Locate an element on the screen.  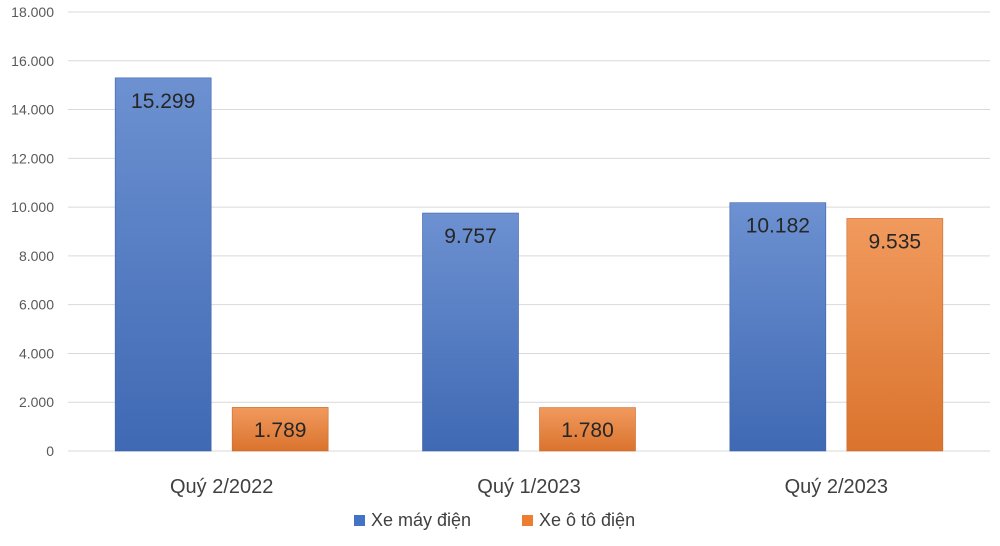
data-label: 1.780 is located at coordinates (587, 430).